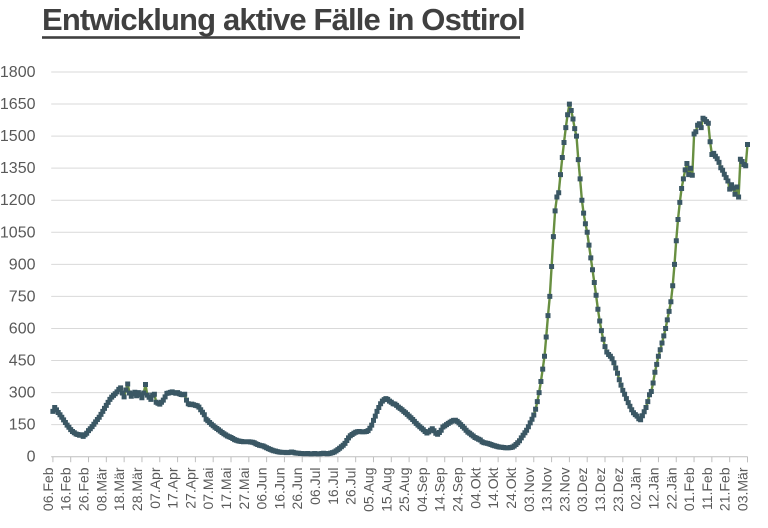 This screenshot has width=768, height=528. Describe the element at coordinates (315, 486) in the screenshot. I see `svg-text: 06.Jul` at that location.